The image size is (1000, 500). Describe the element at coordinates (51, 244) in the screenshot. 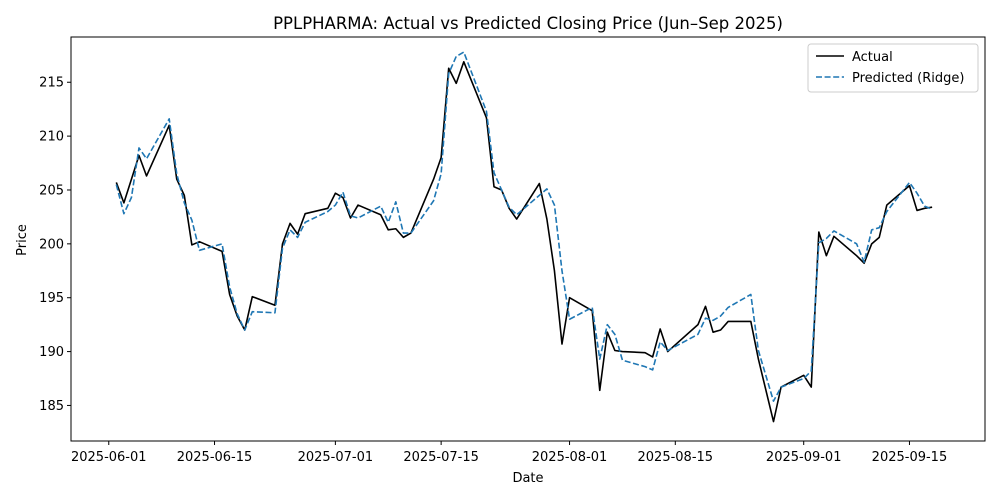

I see `y-tick-label: 200` at that location.